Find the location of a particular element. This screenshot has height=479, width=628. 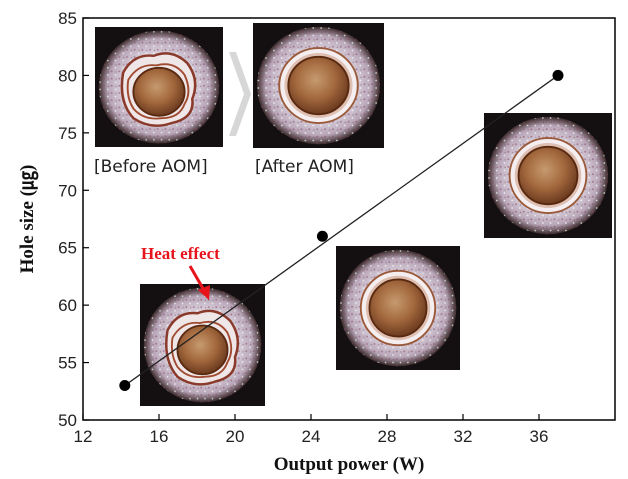

after-aom-caption: [After AOM] is located at coordinates (304, 167).